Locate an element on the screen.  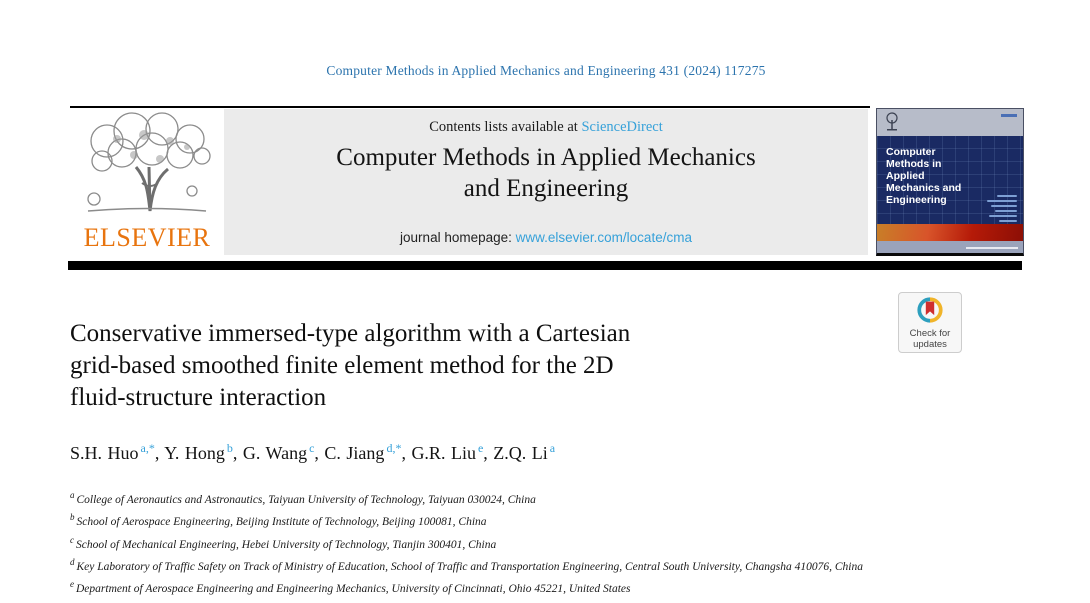
journal-title-line2: and Engineering is located at coordinates (546, 188).